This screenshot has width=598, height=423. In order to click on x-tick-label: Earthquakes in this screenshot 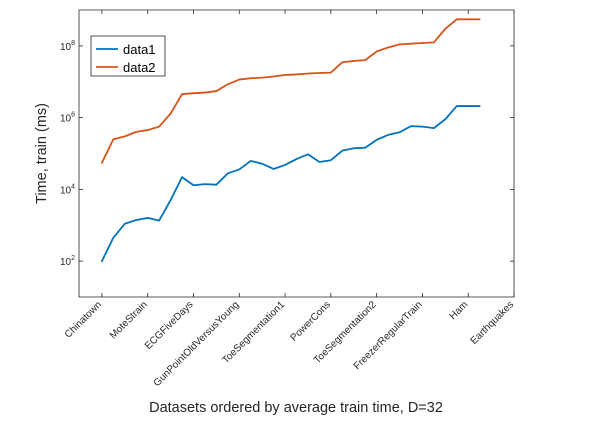, I will do `click(492, 322)`.